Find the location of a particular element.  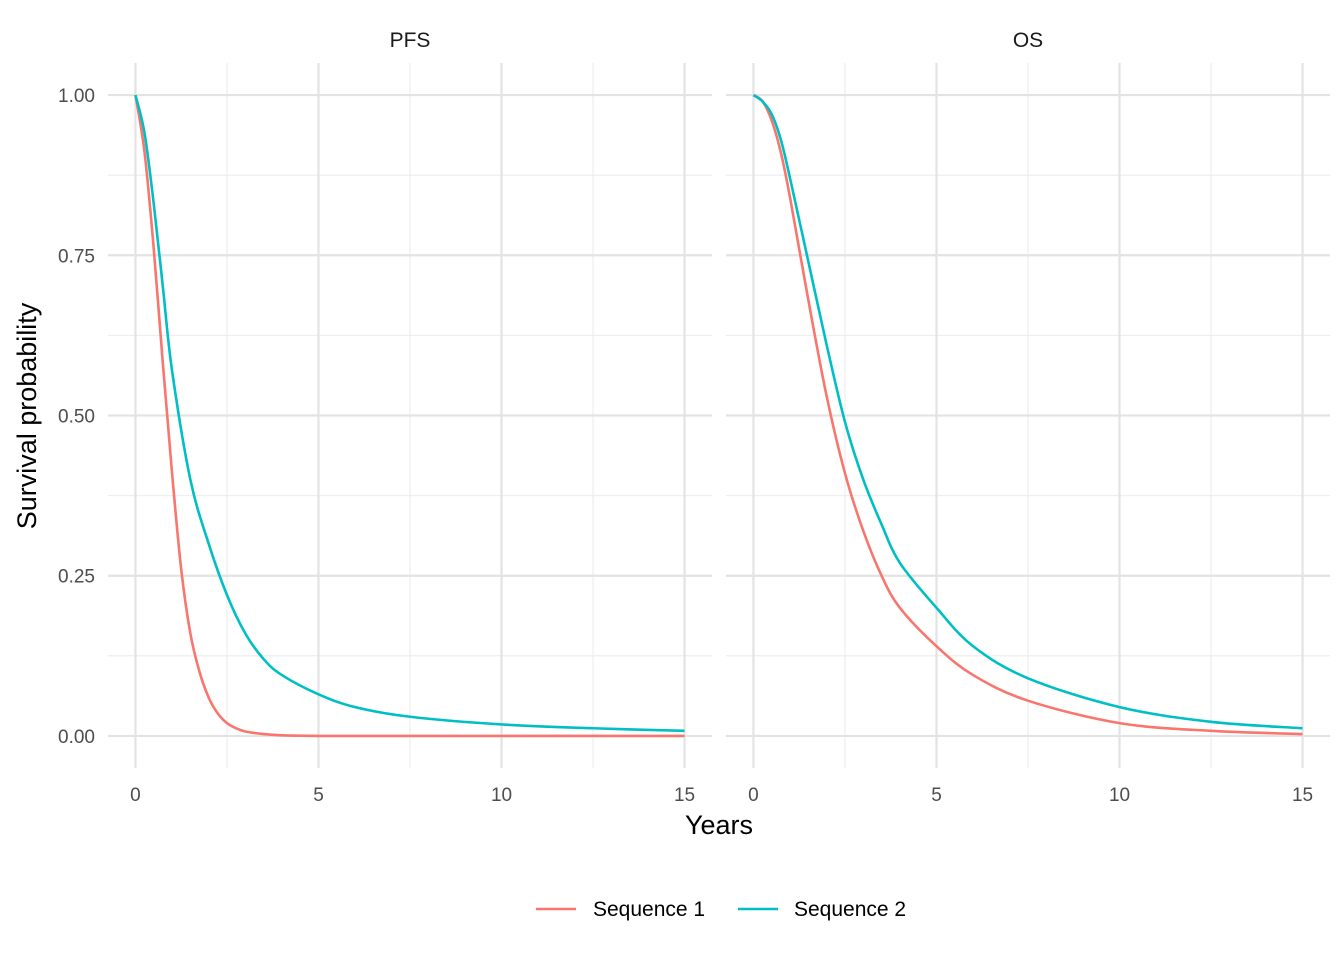

y-tick-label: 0.00 is located at coordinates (76, 737).